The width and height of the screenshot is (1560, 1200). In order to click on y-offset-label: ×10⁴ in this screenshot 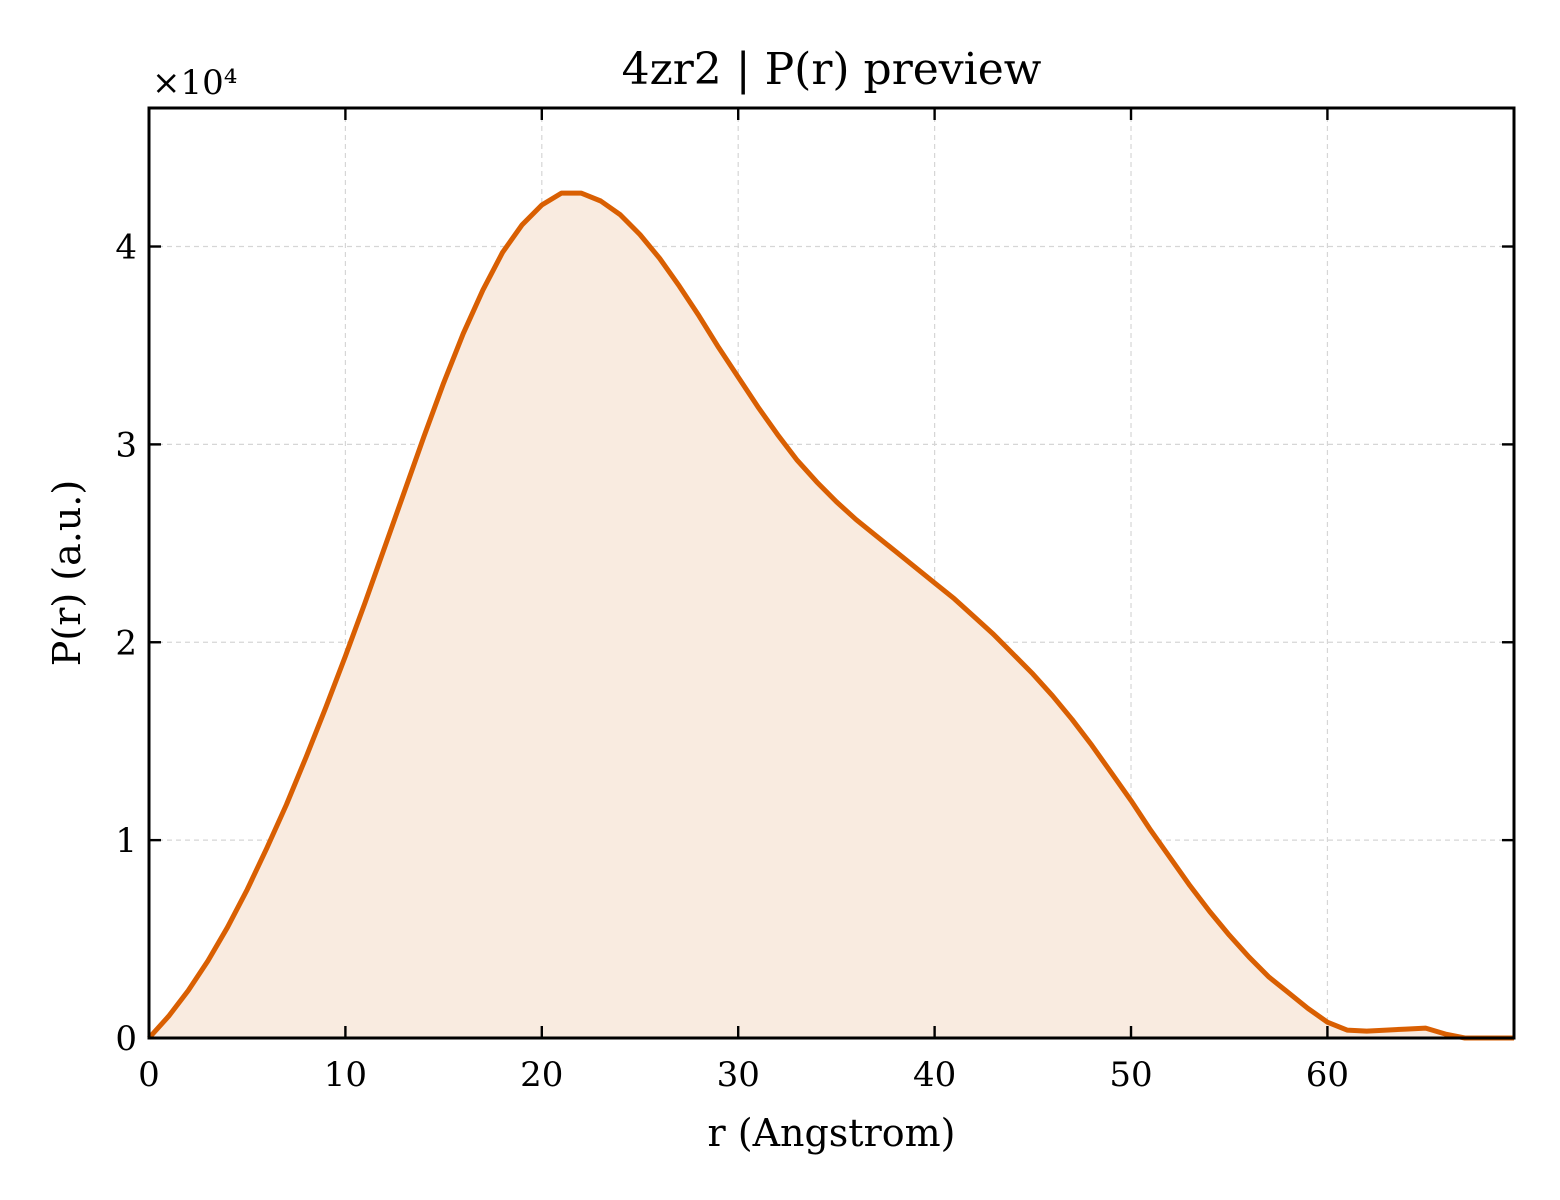, I will do `click(194, 83)`.